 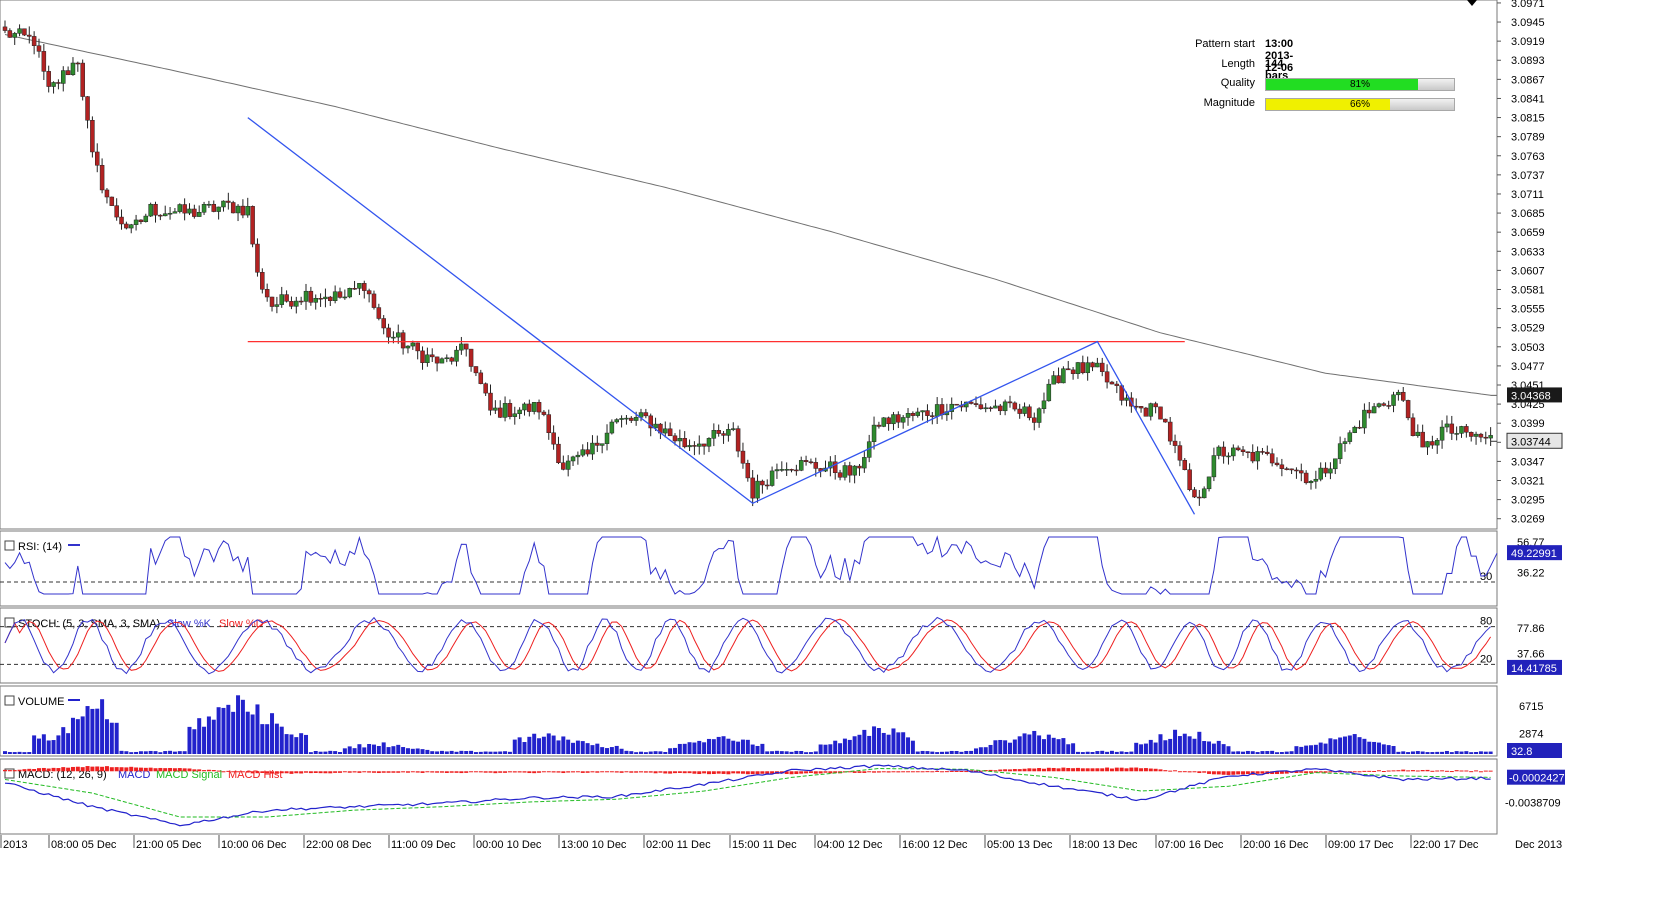 I want to click on x-axis-label: 04:00 12 Dec, so click(x=850, y=845).